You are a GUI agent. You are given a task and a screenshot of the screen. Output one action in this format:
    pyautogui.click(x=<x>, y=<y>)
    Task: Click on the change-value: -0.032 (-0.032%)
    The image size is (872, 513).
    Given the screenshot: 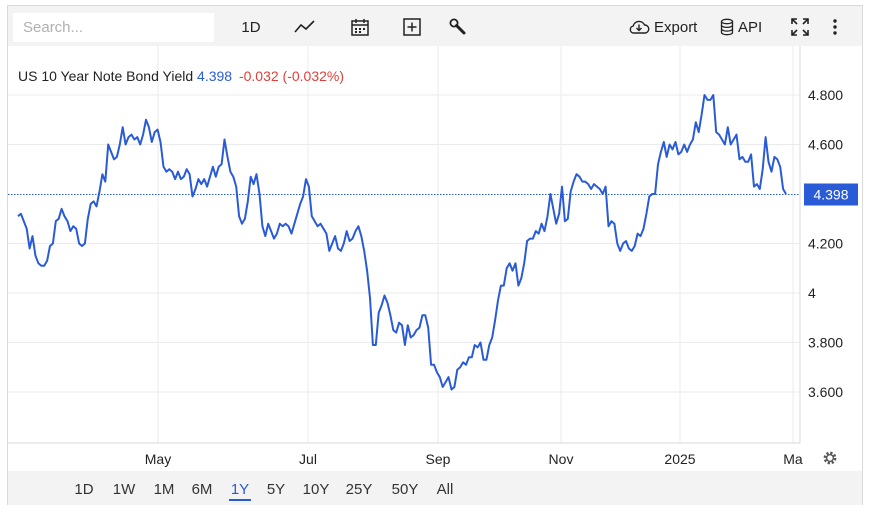 What is the action you would take?
    pyautogui.click(x=291, y=76)
    